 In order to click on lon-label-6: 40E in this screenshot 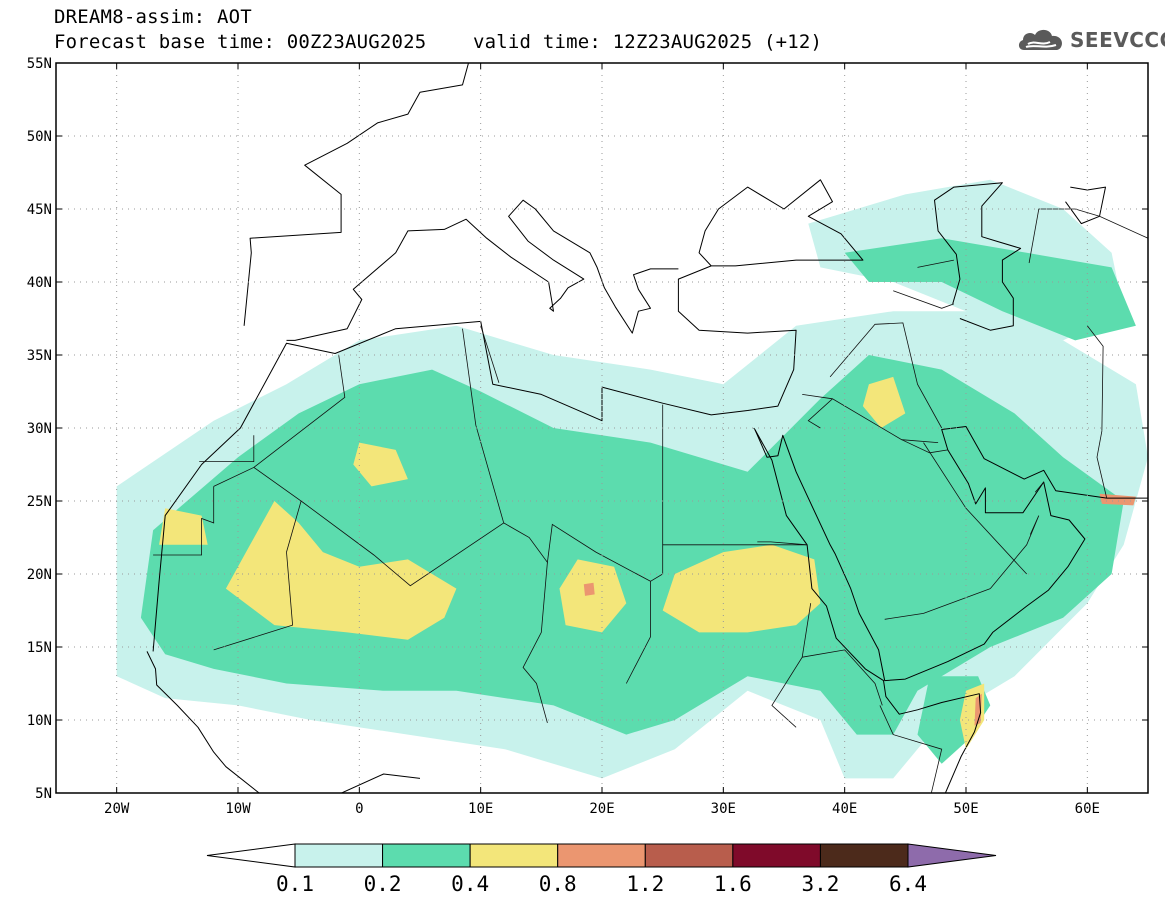, I will do `click(844, 809)`.